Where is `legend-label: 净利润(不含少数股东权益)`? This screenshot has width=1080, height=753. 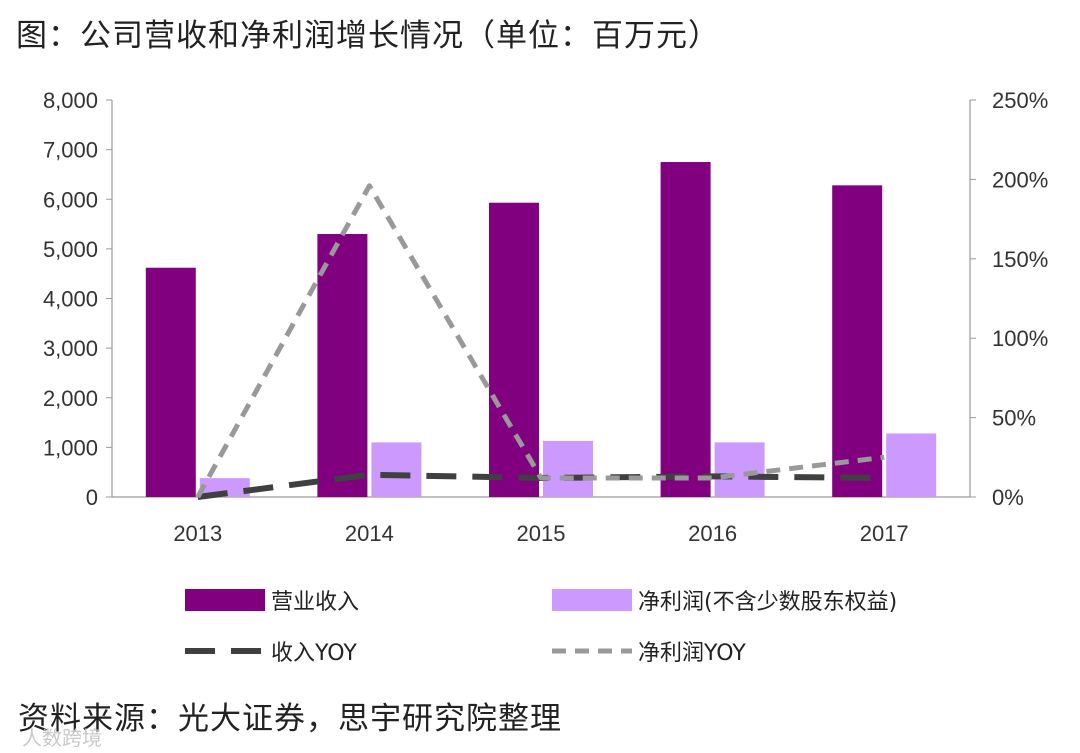 legend-label: 净利润(不含少数股东权益) is located at coordinates (767, 602).